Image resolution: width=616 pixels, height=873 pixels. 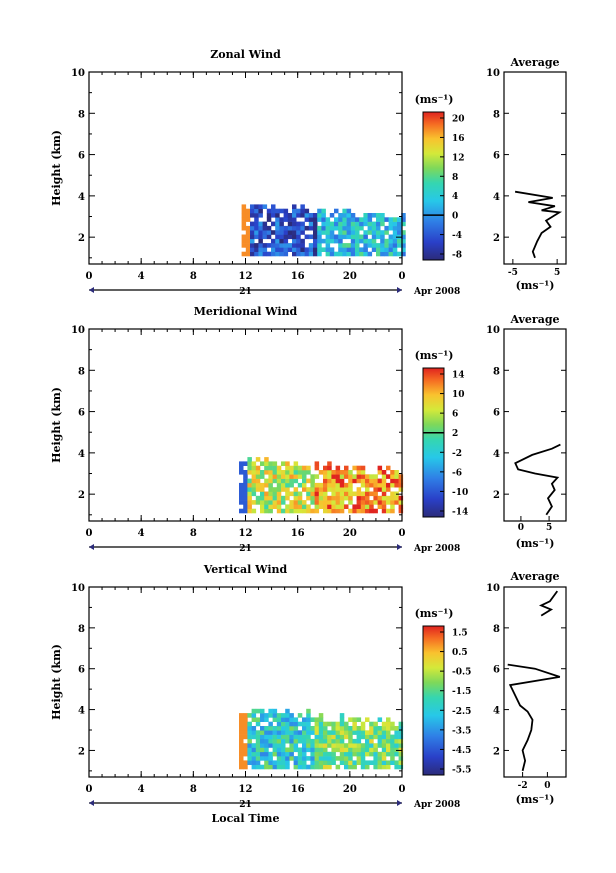 I want to click on date-day-label: 21, so click(x=245, y=549).